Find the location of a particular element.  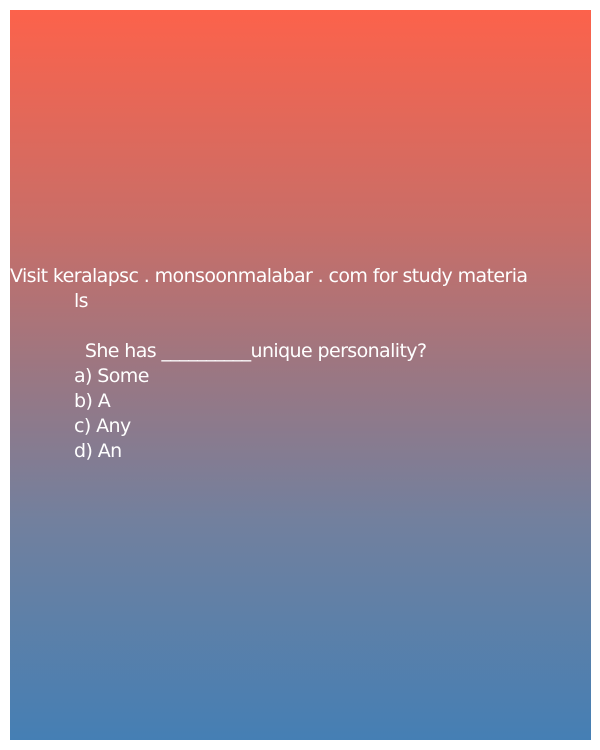

option-a: a) Some is located at coordinates (111, 376).